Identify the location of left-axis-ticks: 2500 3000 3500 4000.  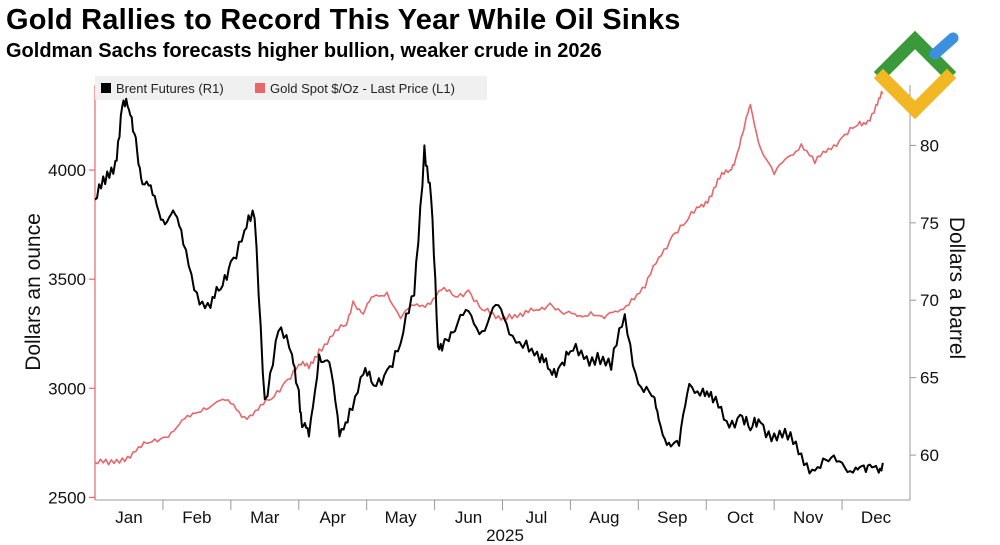
(71, 334).